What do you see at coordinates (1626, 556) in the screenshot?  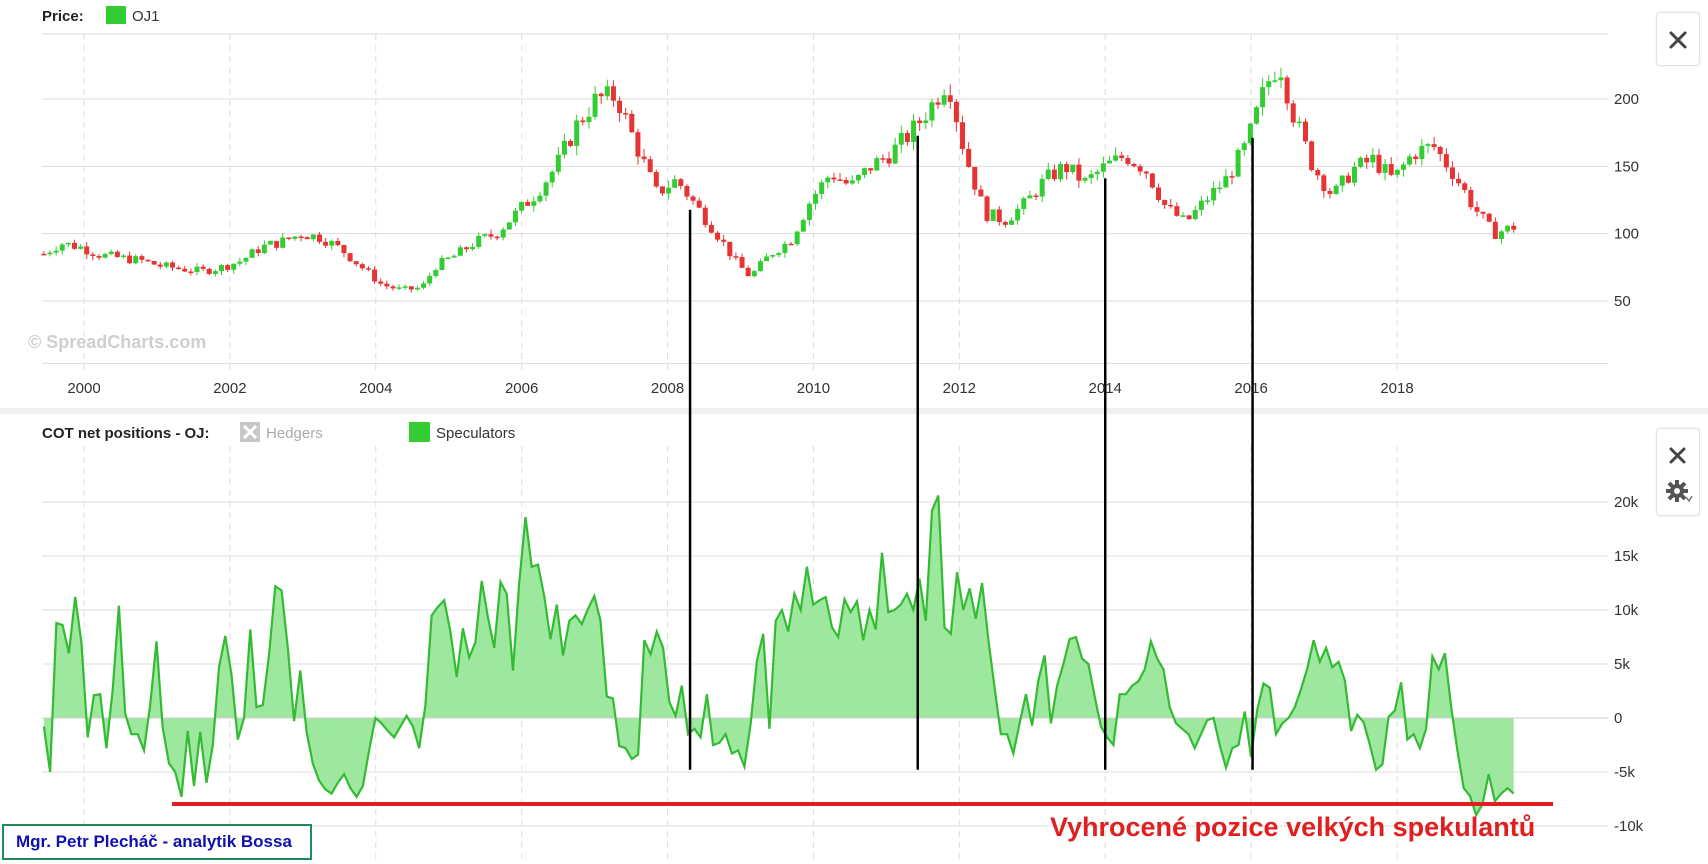 I see `cot-y-tick-label: 15k` at bounding box center [1626, 556].